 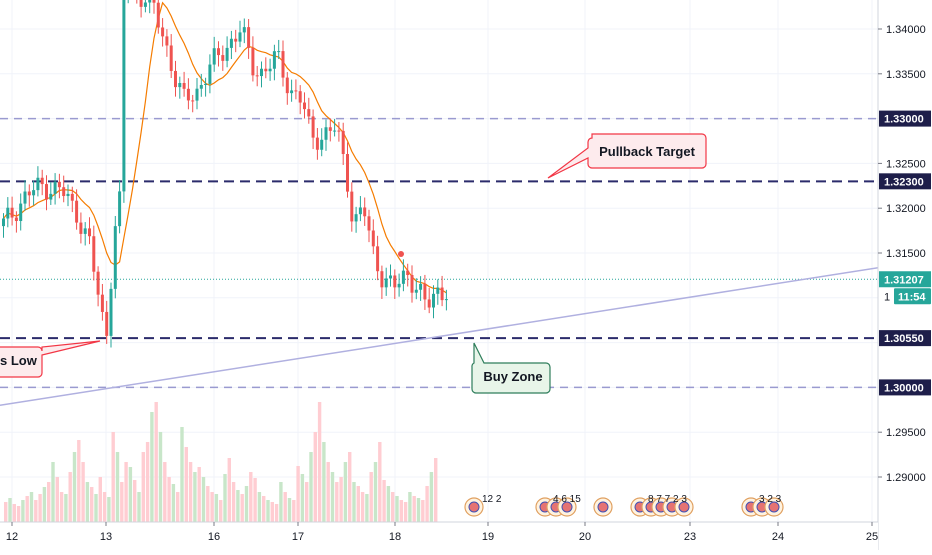 I want to click on event-marker-group: 8 7 7 2 3, so click(x=662, y=505).